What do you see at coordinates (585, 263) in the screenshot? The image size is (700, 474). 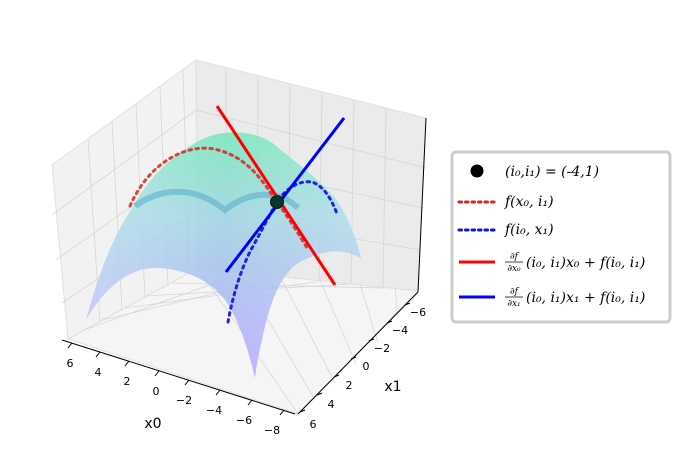 I see `legend-label: (i₀, i₁)x₀ + f(i₀, i₁)` at bounding box center [585, 263].